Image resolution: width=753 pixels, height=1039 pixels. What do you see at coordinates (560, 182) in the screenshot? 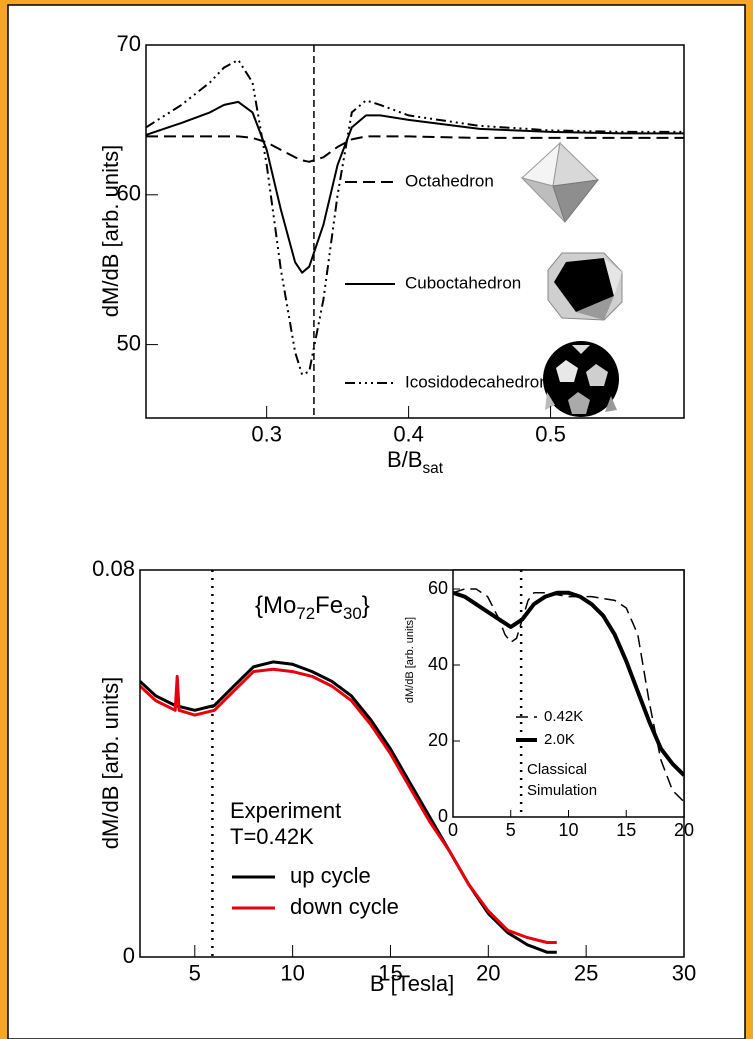
I see `octahedron-icon` at bounding box center [560, 182].